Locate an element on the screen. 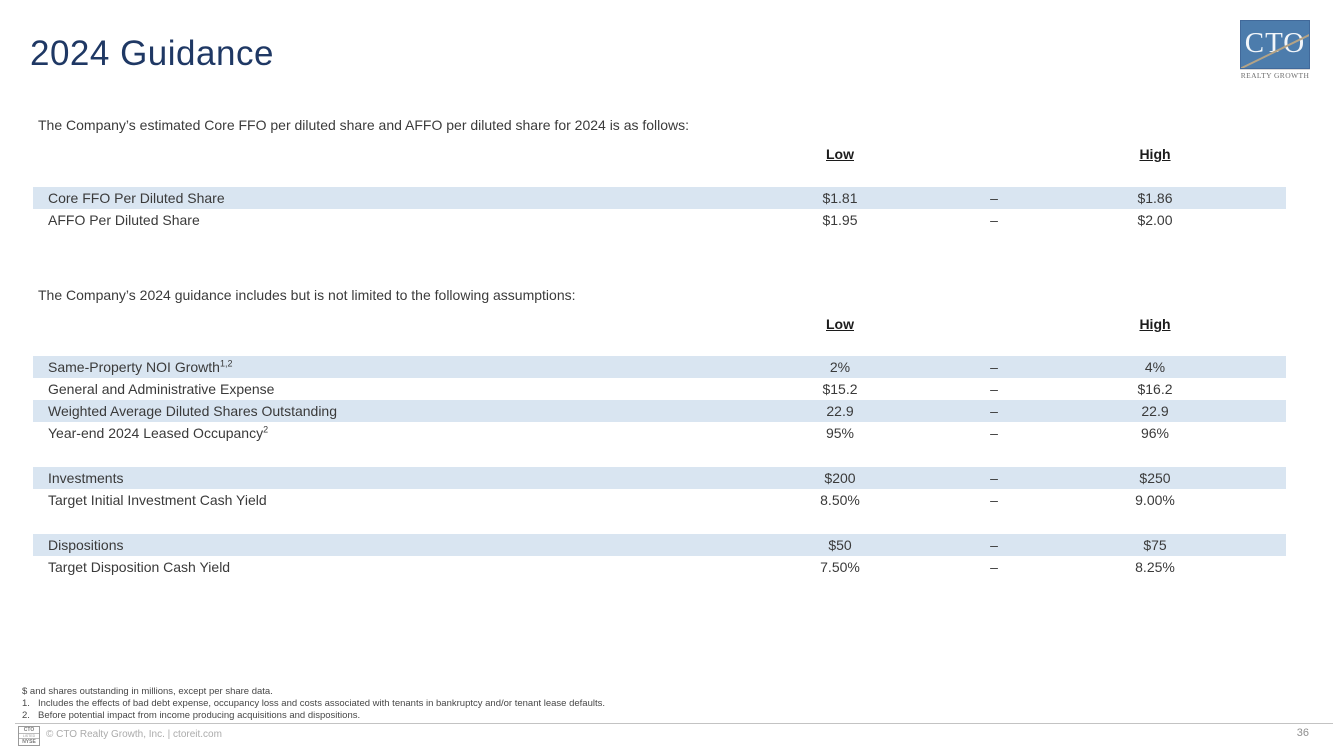  high-value: 96% is located at coordinates (1155, 433).